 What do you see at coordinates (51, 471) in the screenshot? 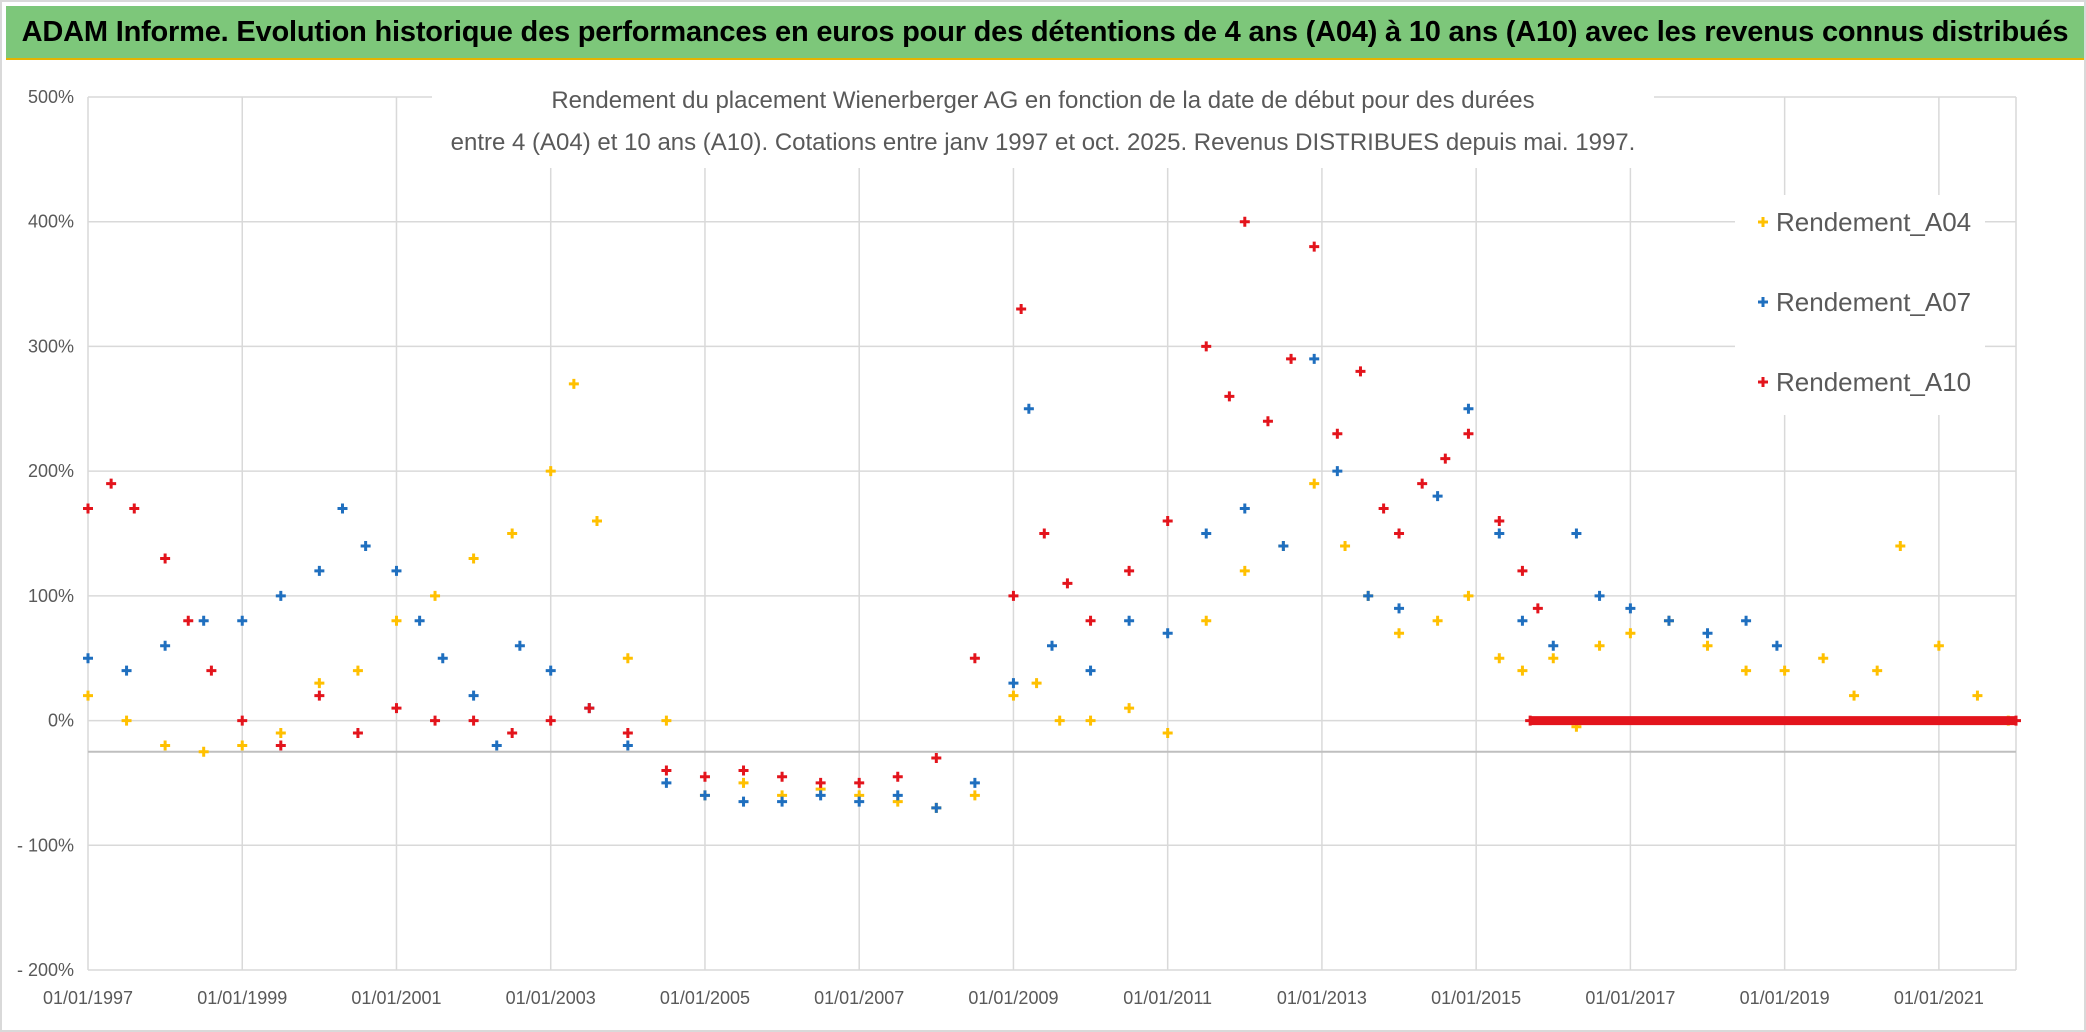
I see `y-tick-label: 200%` at bounding box center [51, 471].